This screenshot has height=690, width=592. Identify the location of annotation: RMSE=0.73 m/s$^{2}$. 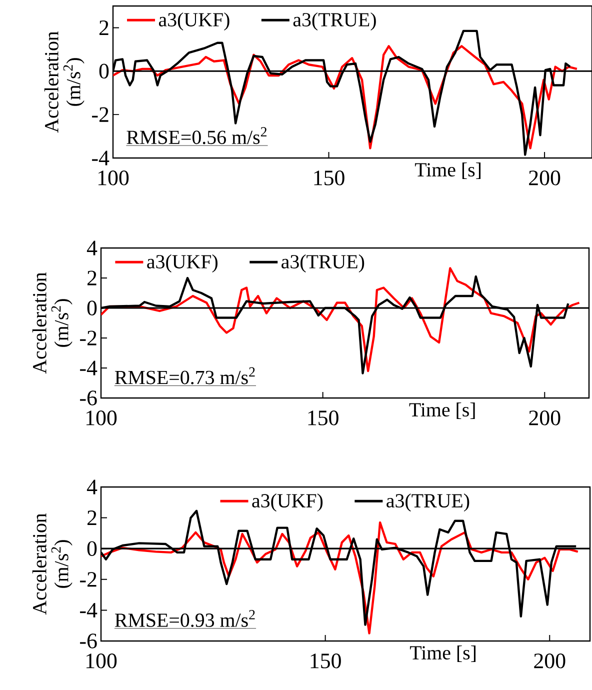
(184, 375).